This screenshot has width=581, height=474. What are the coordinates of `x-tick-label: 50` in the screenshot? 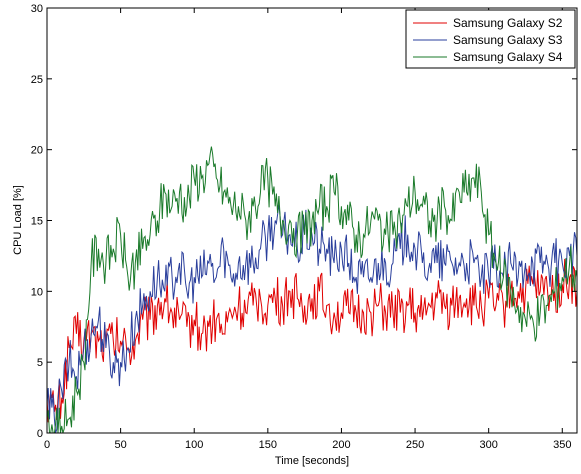 It's located at (120, 445).